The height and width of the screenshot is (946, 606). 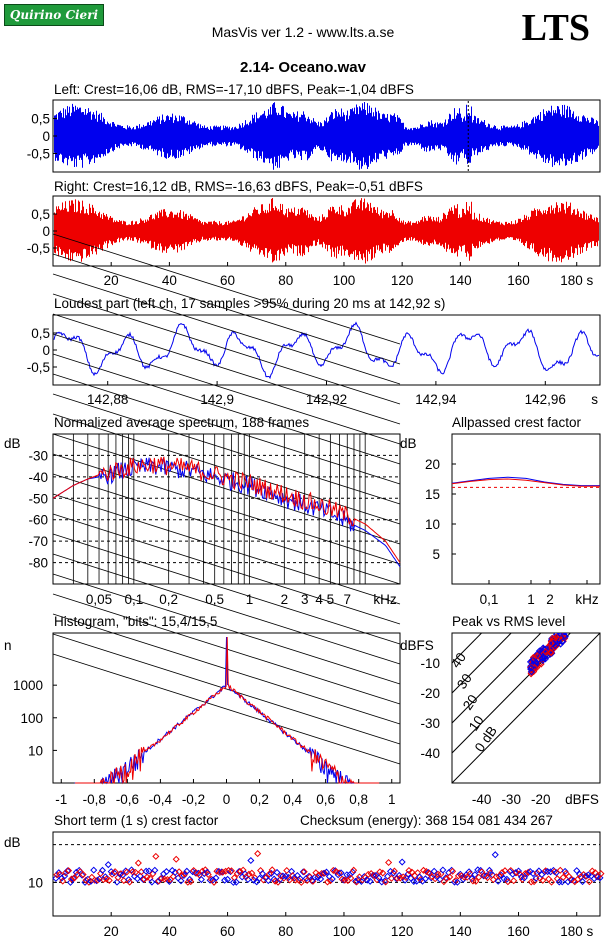 I want to click on spectrum-ytick-label: -40, so click(x=38, y=477).